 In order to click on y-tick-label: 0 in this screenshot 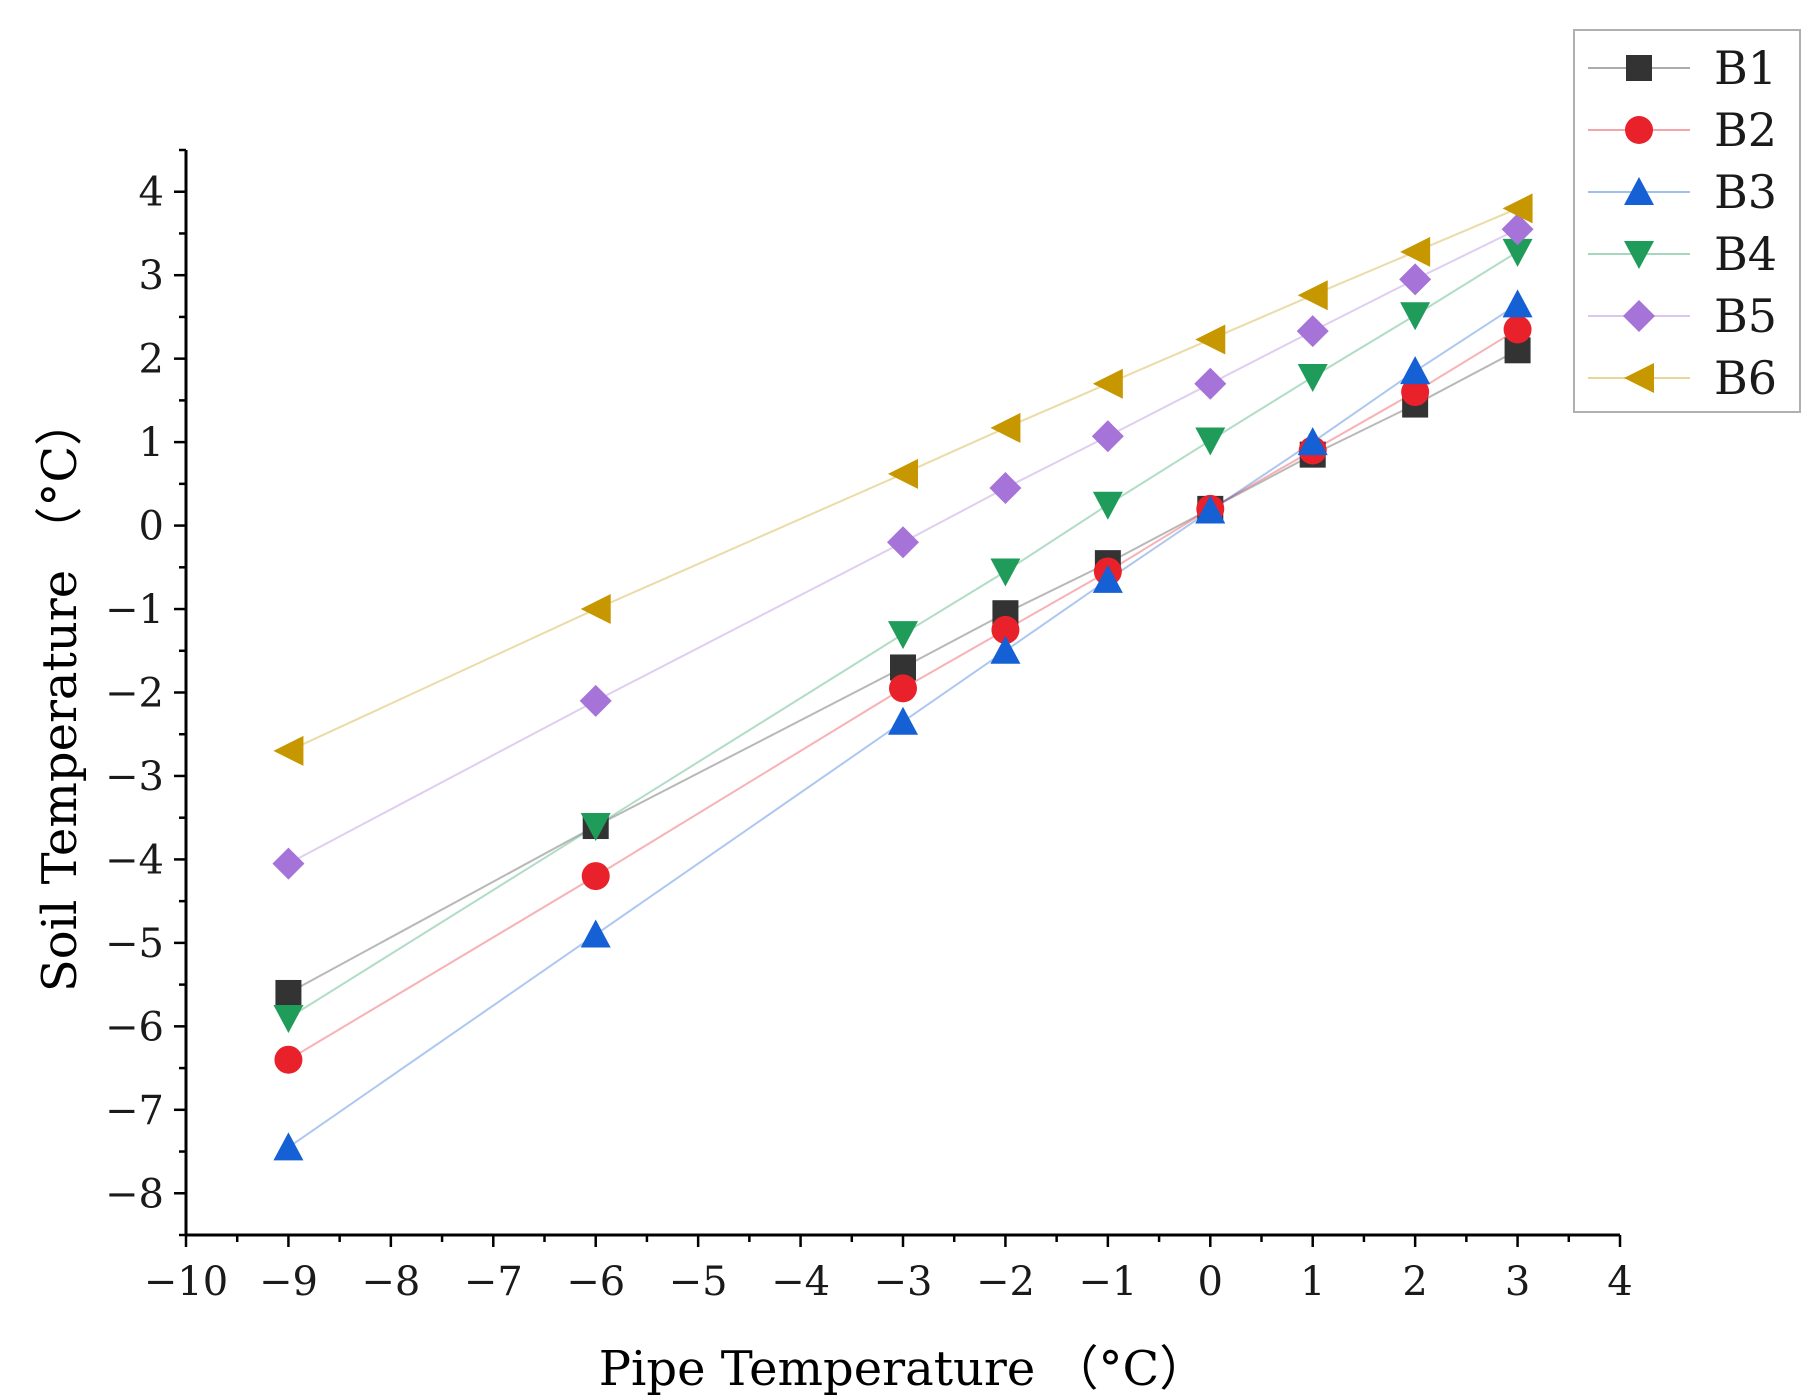, I will do `click(151, 527)`.